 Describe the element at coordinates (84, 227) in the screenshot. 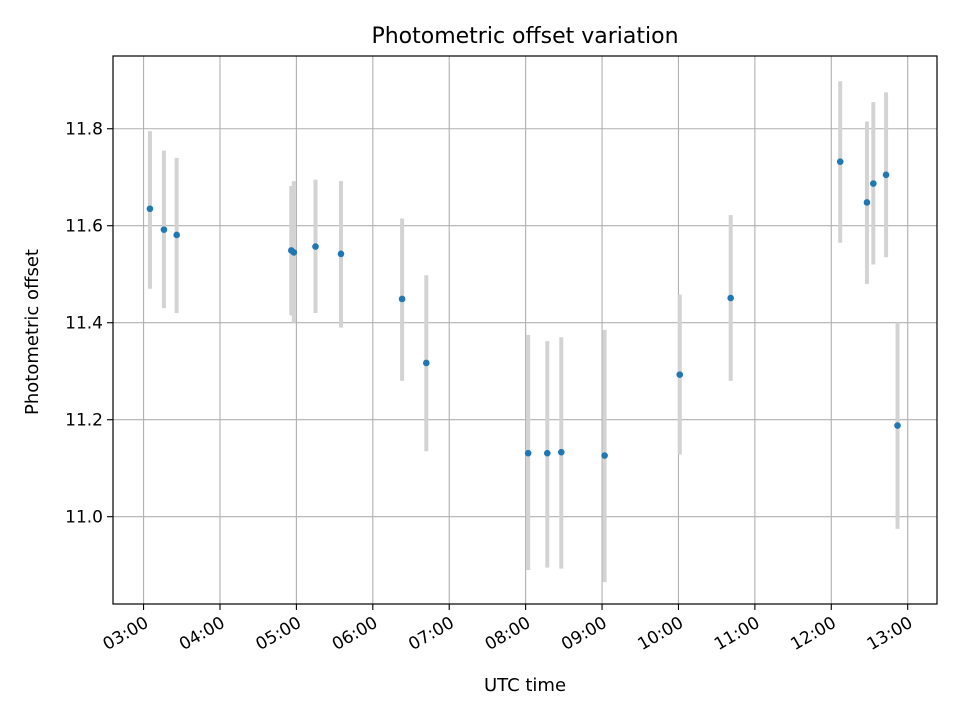

I see `y-tick-label: 11.6` at that location.